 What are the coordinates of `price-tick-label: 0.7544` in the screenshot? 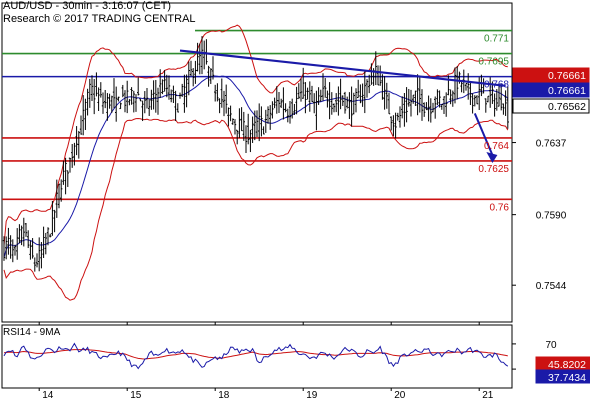 It's located at (551, 286).